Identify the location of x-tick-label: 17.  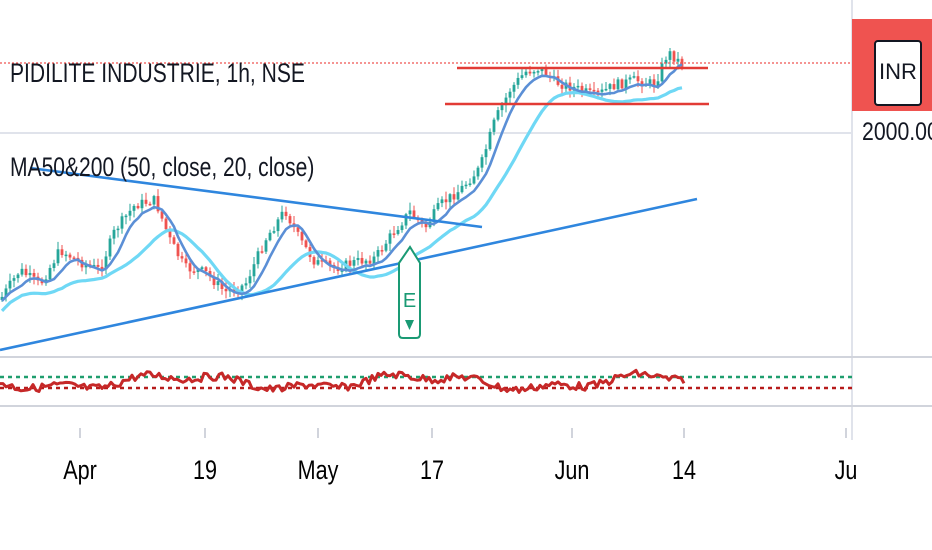
(432, 470).